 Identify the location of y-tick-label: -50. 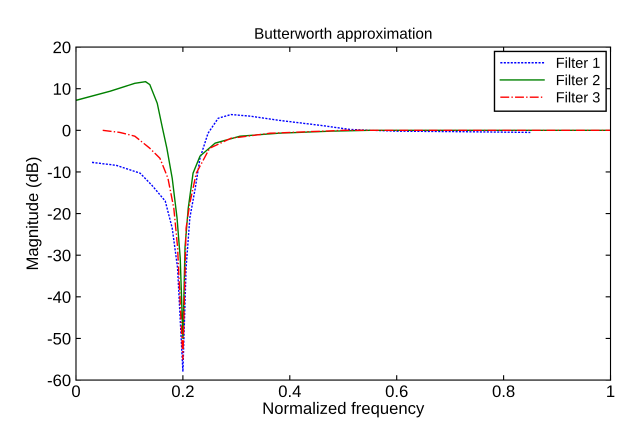
(59, 338).